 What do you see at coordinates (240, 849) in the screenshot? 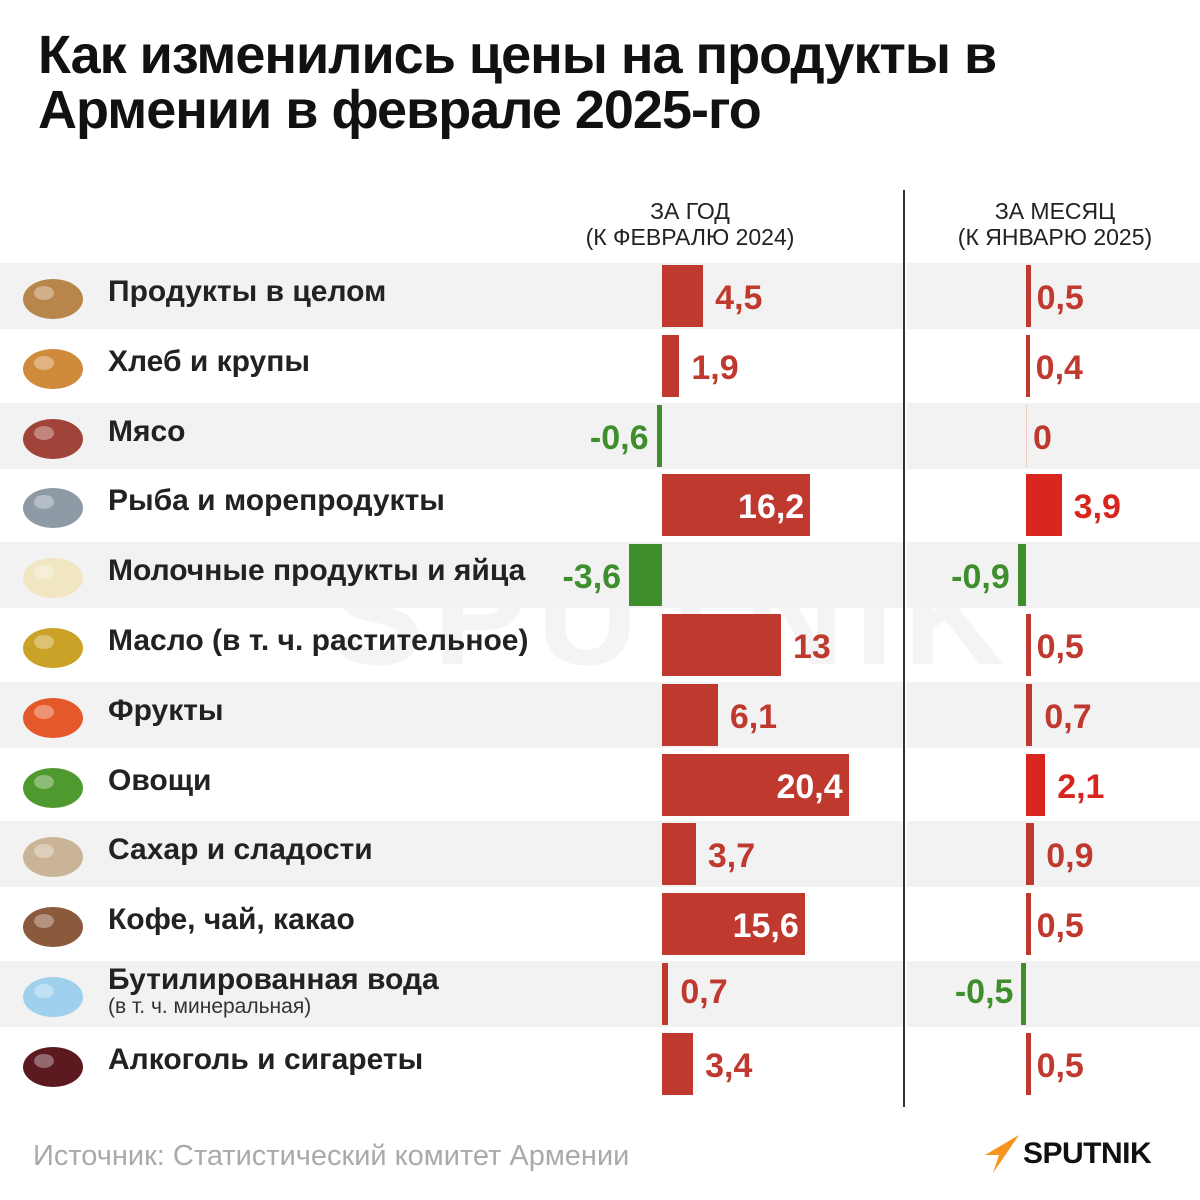
I see `category-label: Сахар и сладости` at bounding box center [240, 849].